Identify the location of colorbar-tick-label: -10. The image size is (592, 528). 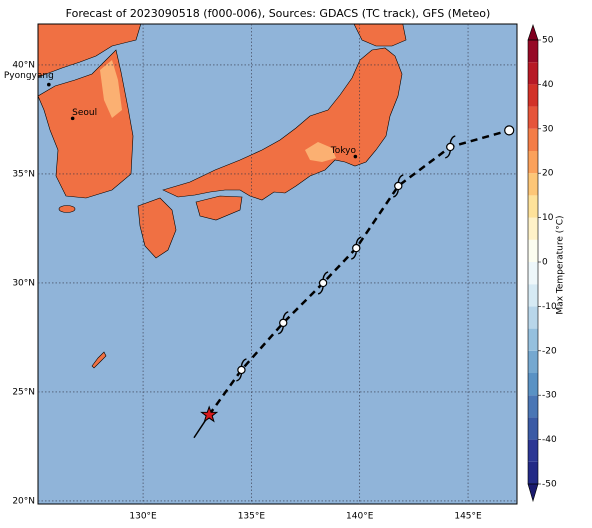
(549, 307).